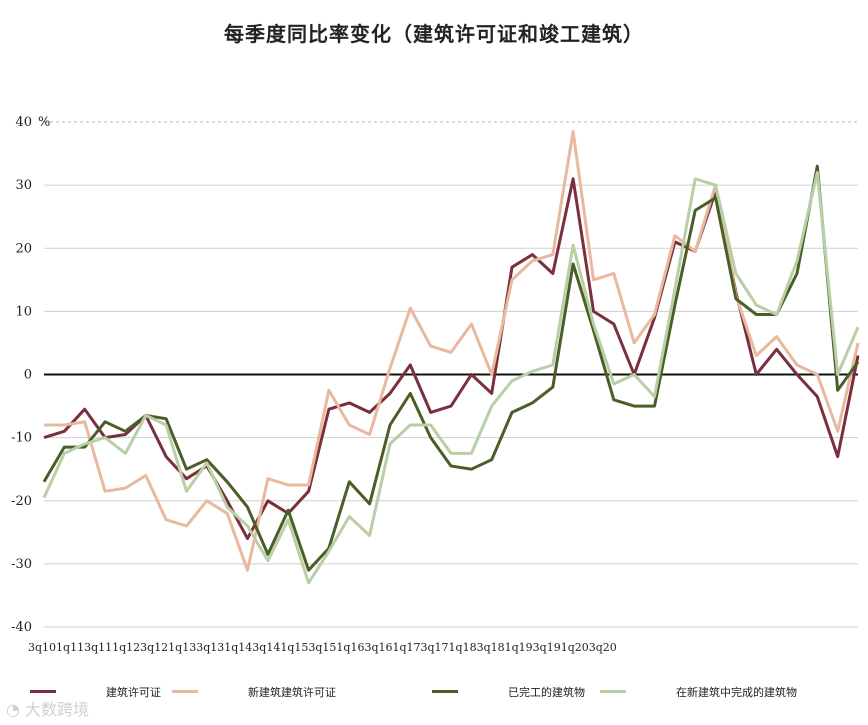  I want to click on legend-label: 在新建筑中完成的建筑物, so click(736, 692).